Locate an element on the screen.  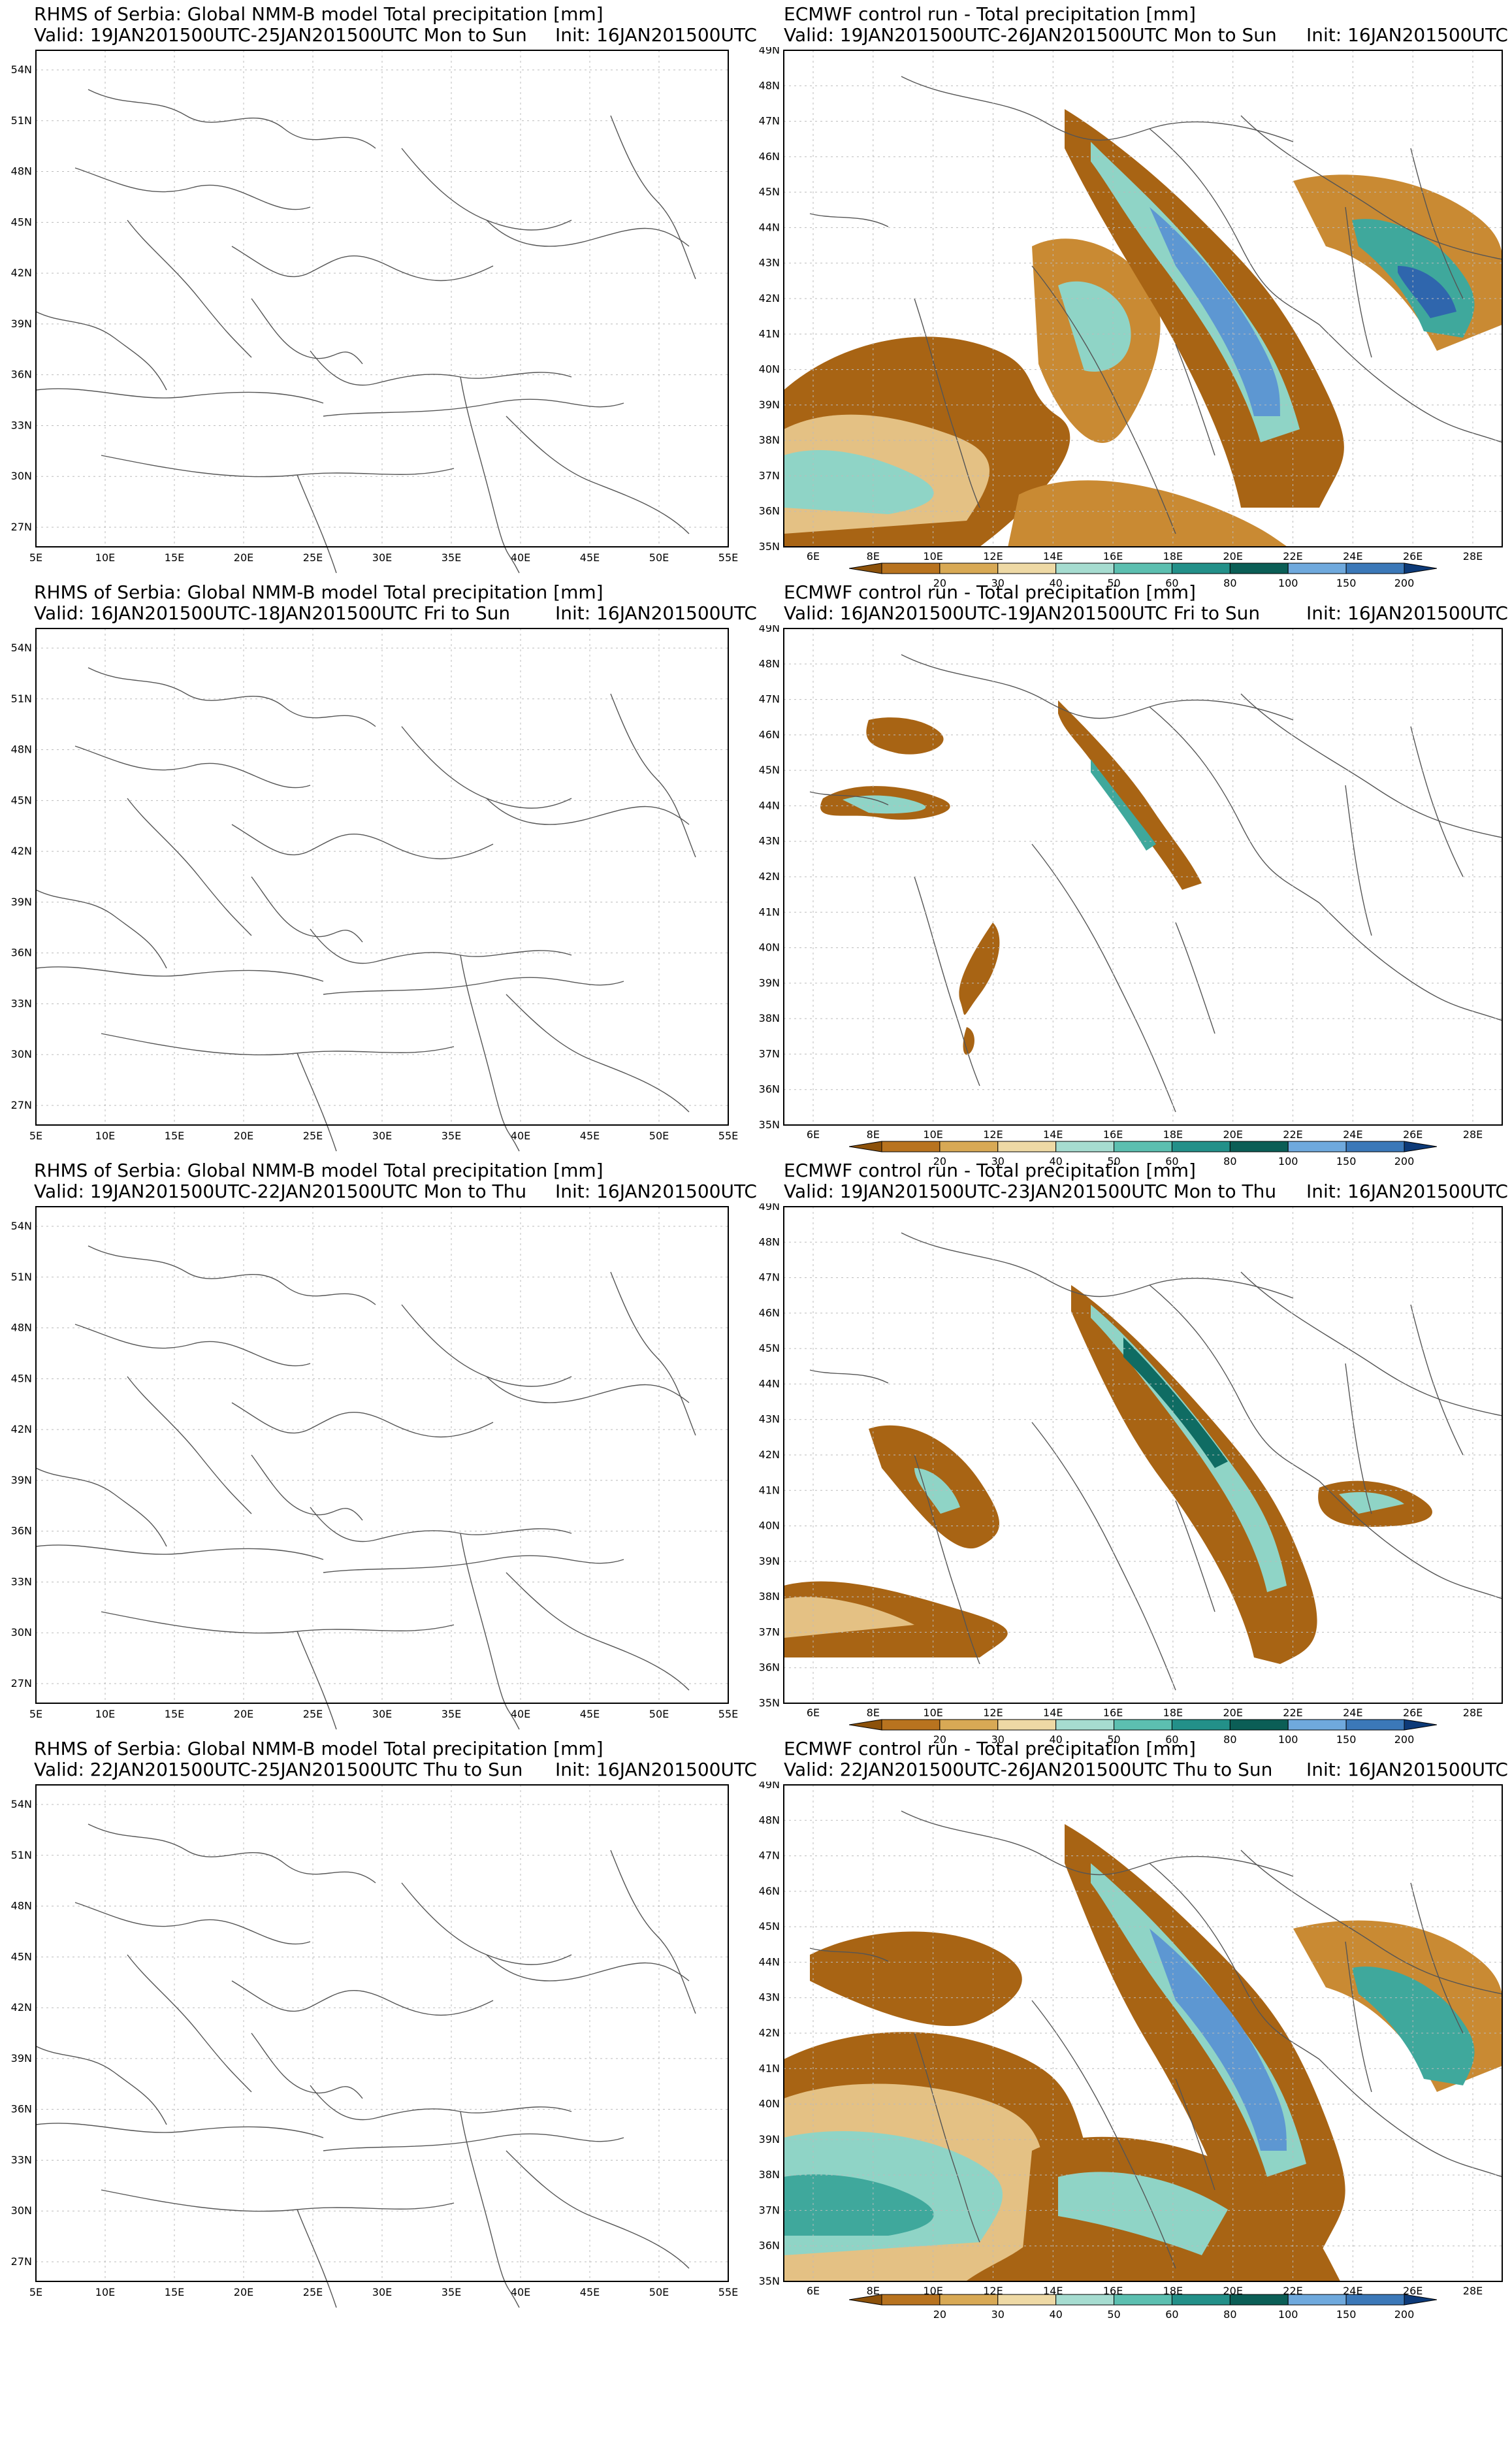
lon-tick-label: 8E is located at coordinates (873, 2291).